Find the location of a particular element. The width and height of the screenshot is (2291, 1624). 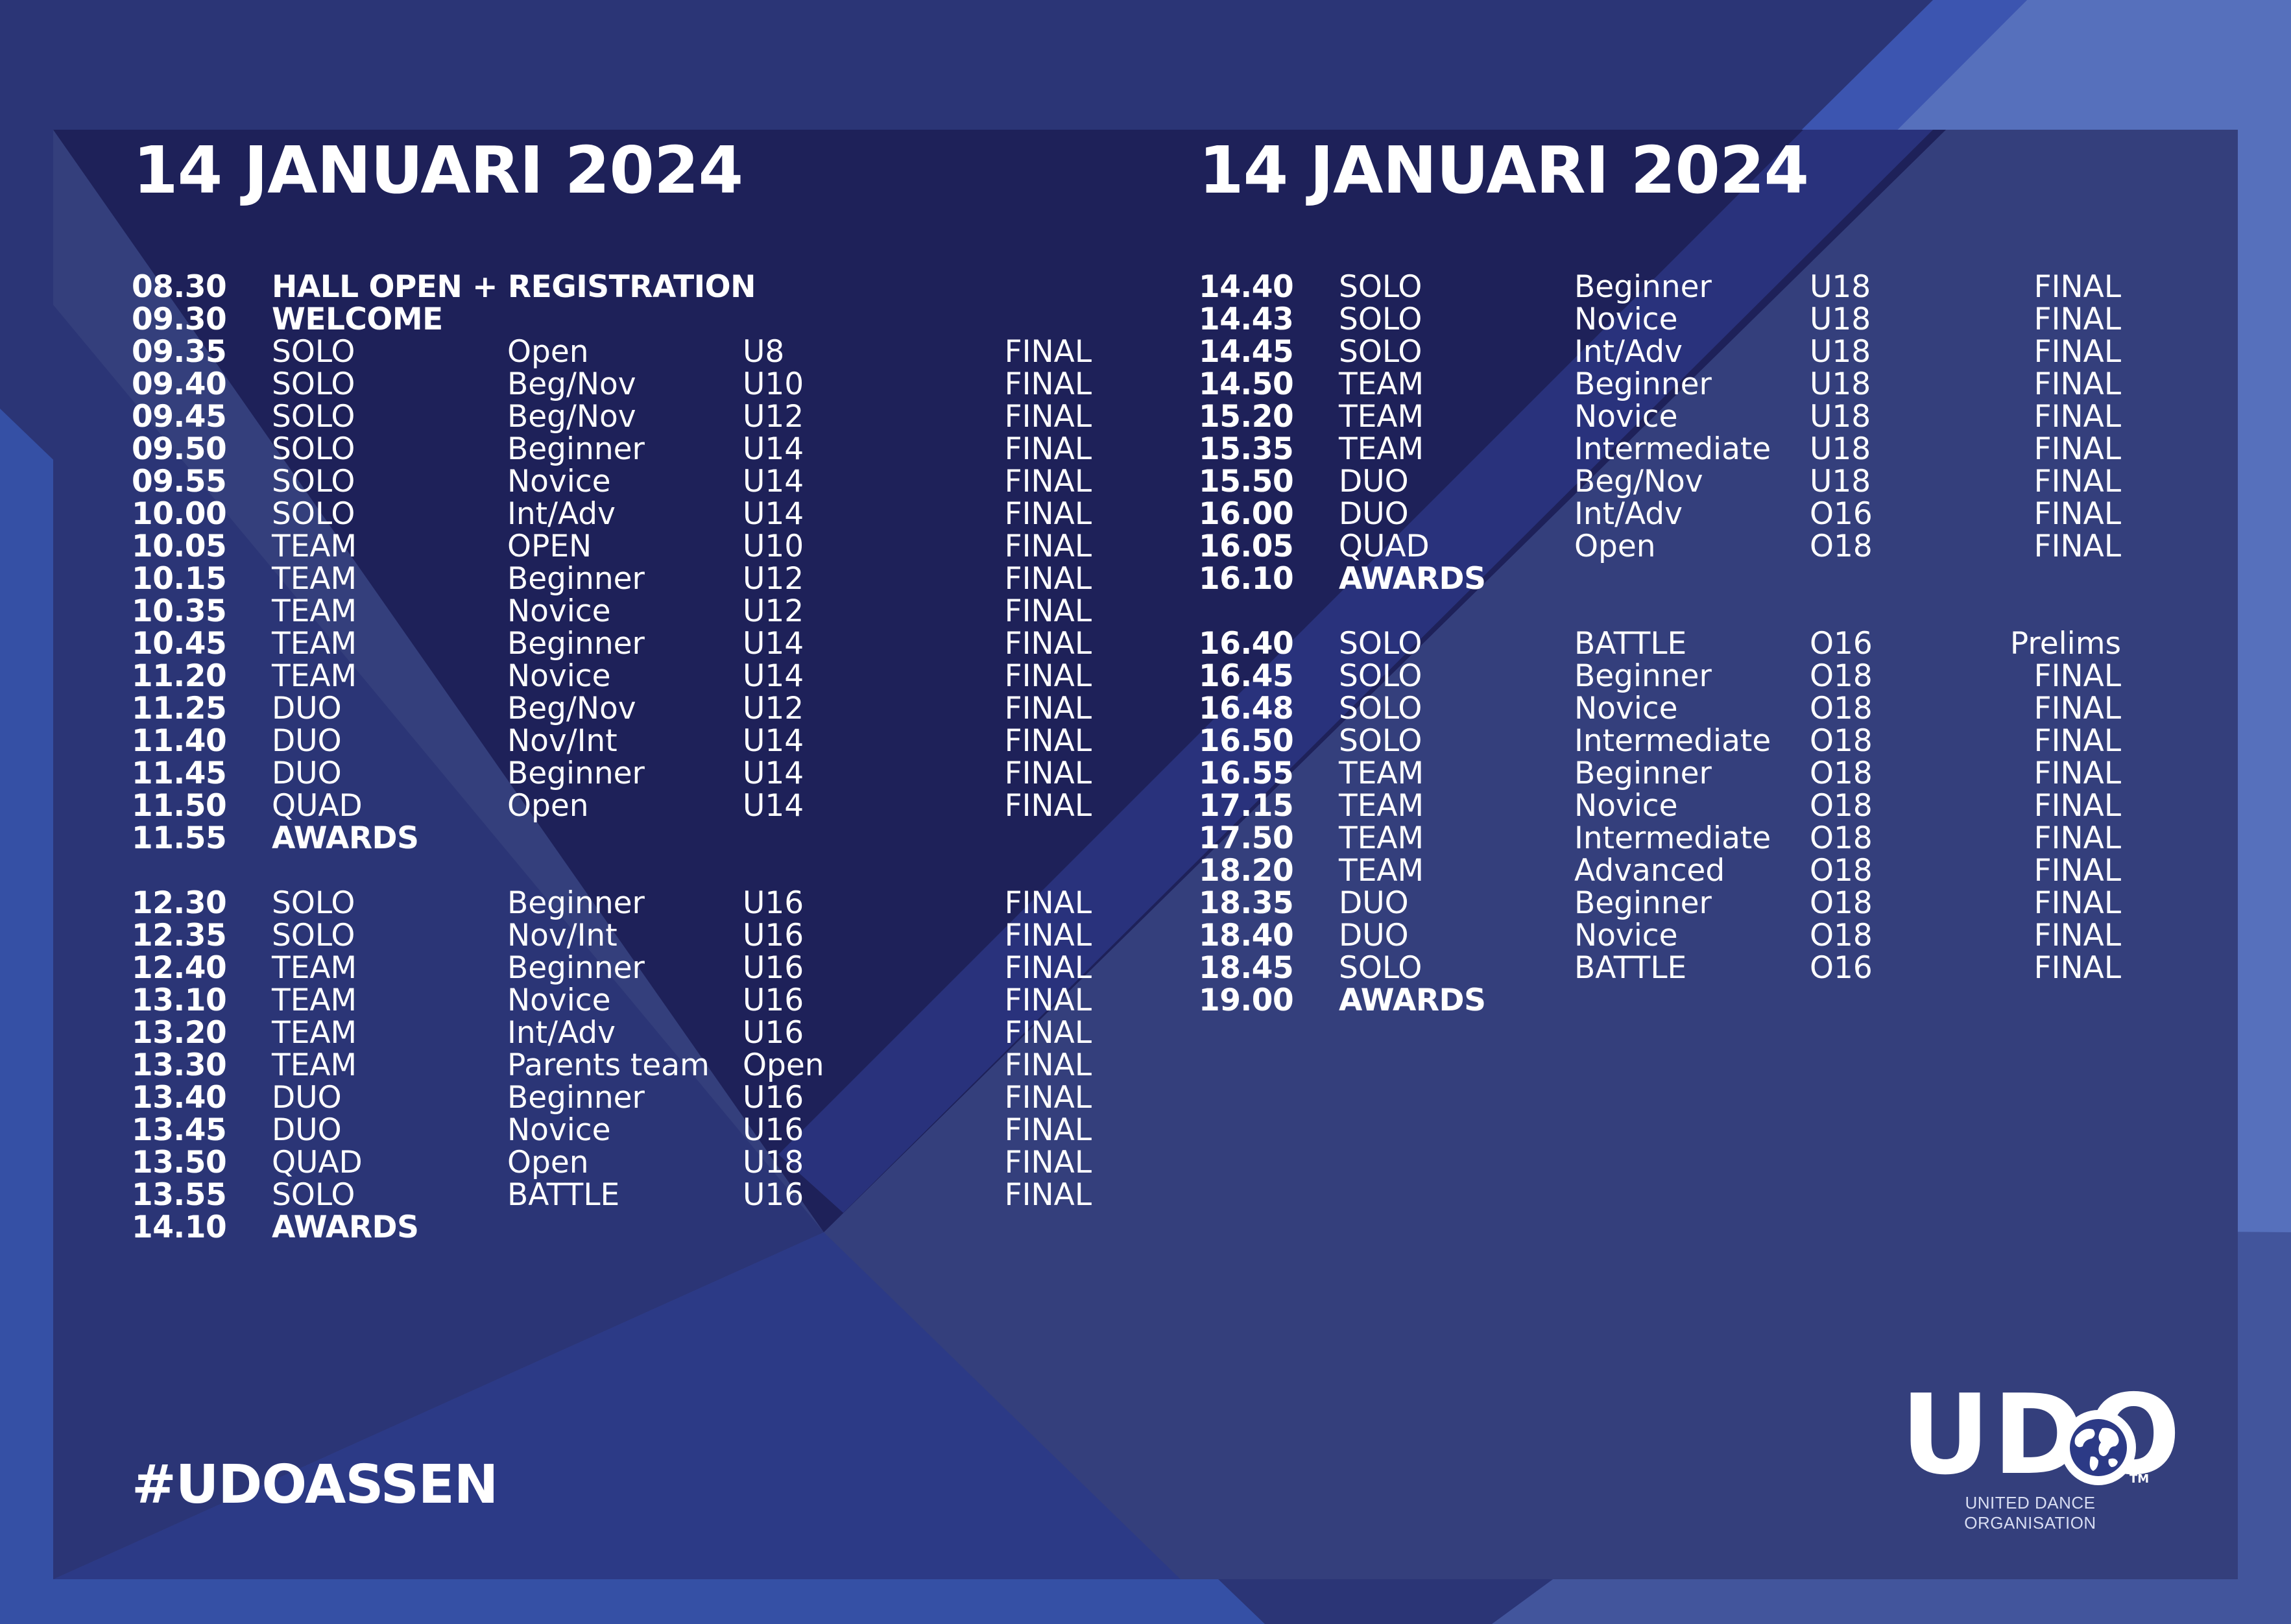

schedule-row: 12.30 SOLO Beginner U16 FINAL is located at coordinates (612, 903).